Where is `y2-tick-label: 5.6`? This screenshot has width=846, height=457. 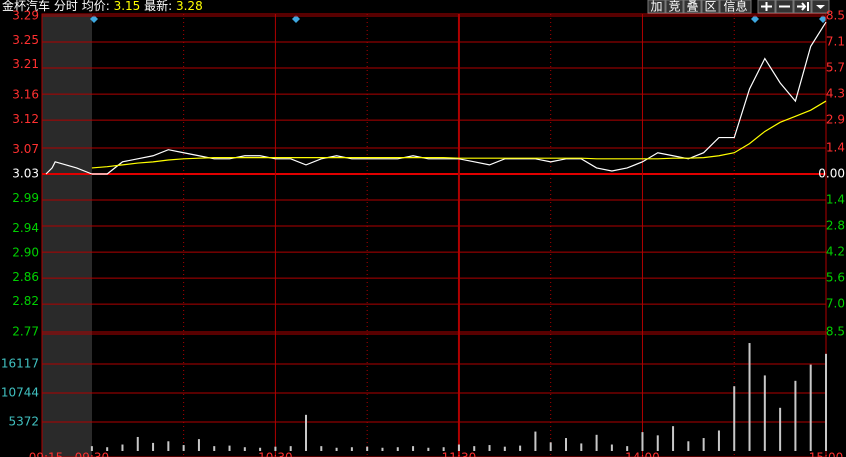 y2-tick-label: 5.6 is located at coordinates (835, 278).